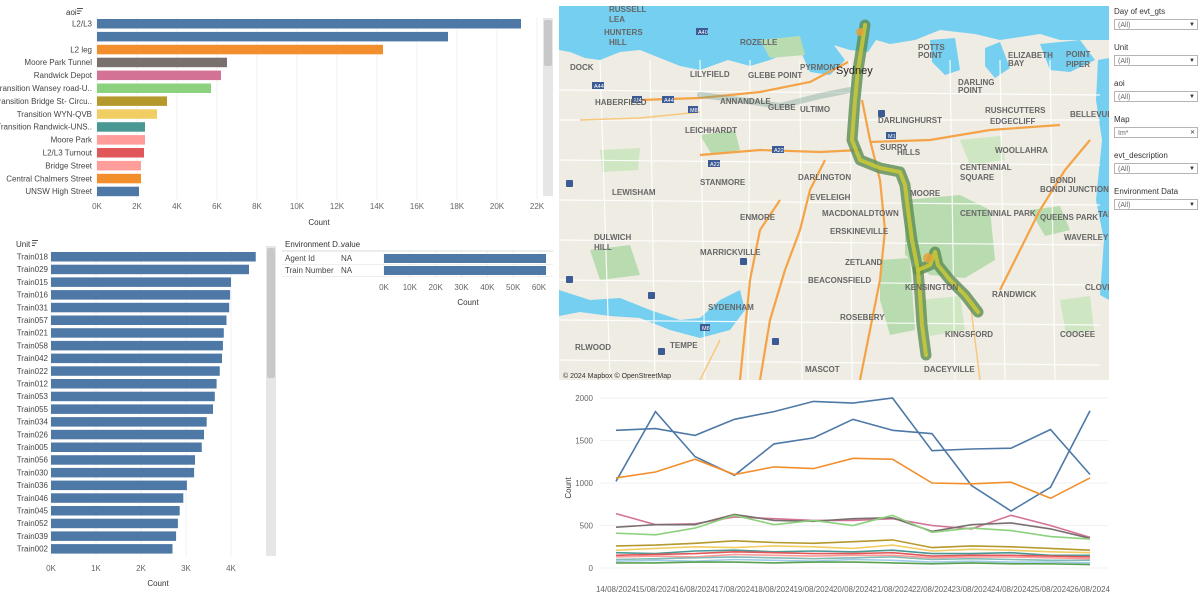  I want to click on aoi-row-label: Bridge Street, so click(68, 165).